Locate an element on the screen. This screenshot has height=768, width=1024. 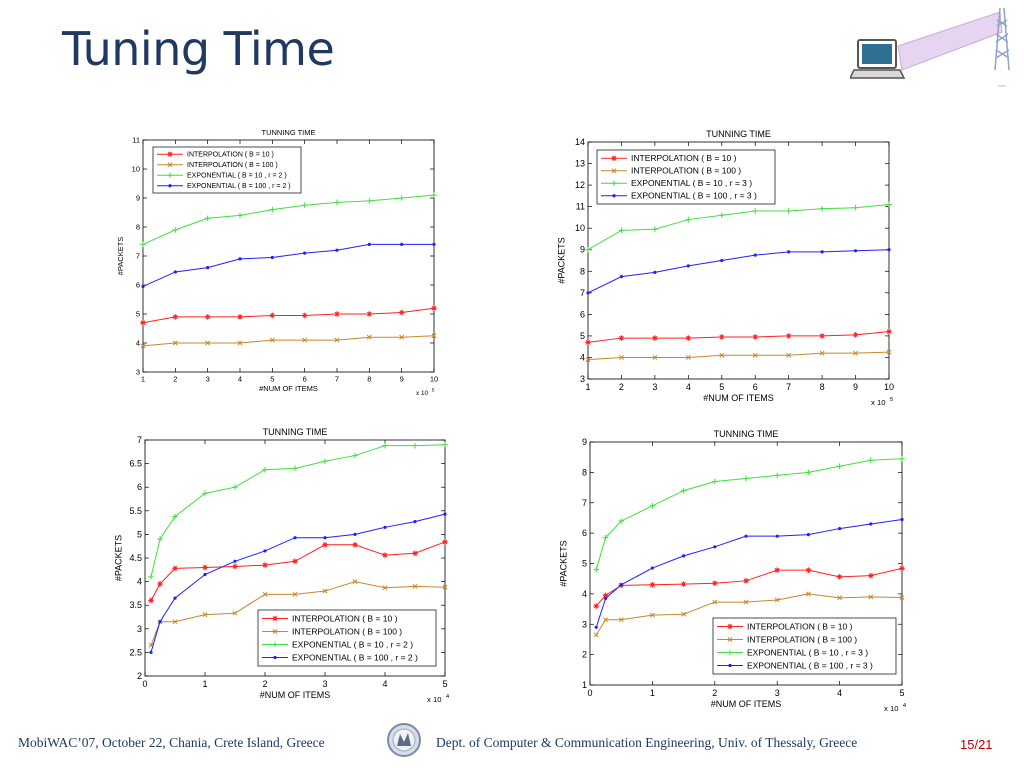
legend-label: INTERPOLATION ( B = 10 ) is located at coordinates (684, 158).